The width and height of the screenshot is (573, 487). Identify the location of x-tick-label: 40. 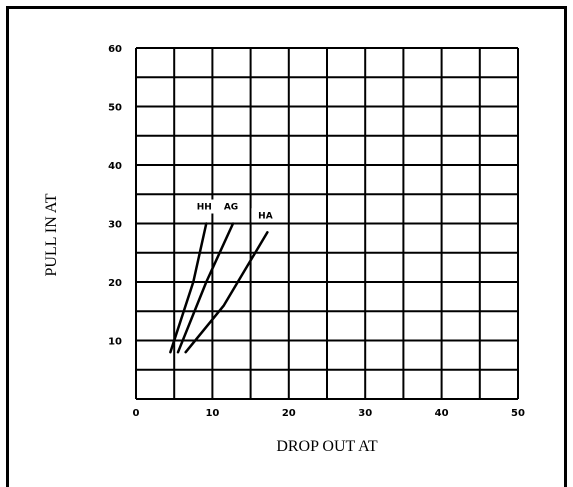
(442, 413).